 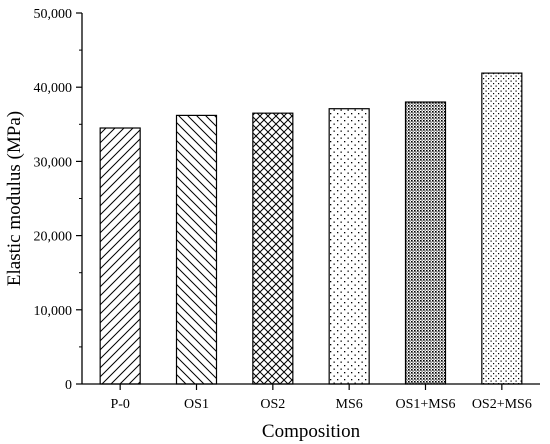 What do you see at coordinates (311, 431) in the screenshot?
I see `x-axis-title: Composition` at bounding box center [311, 431].